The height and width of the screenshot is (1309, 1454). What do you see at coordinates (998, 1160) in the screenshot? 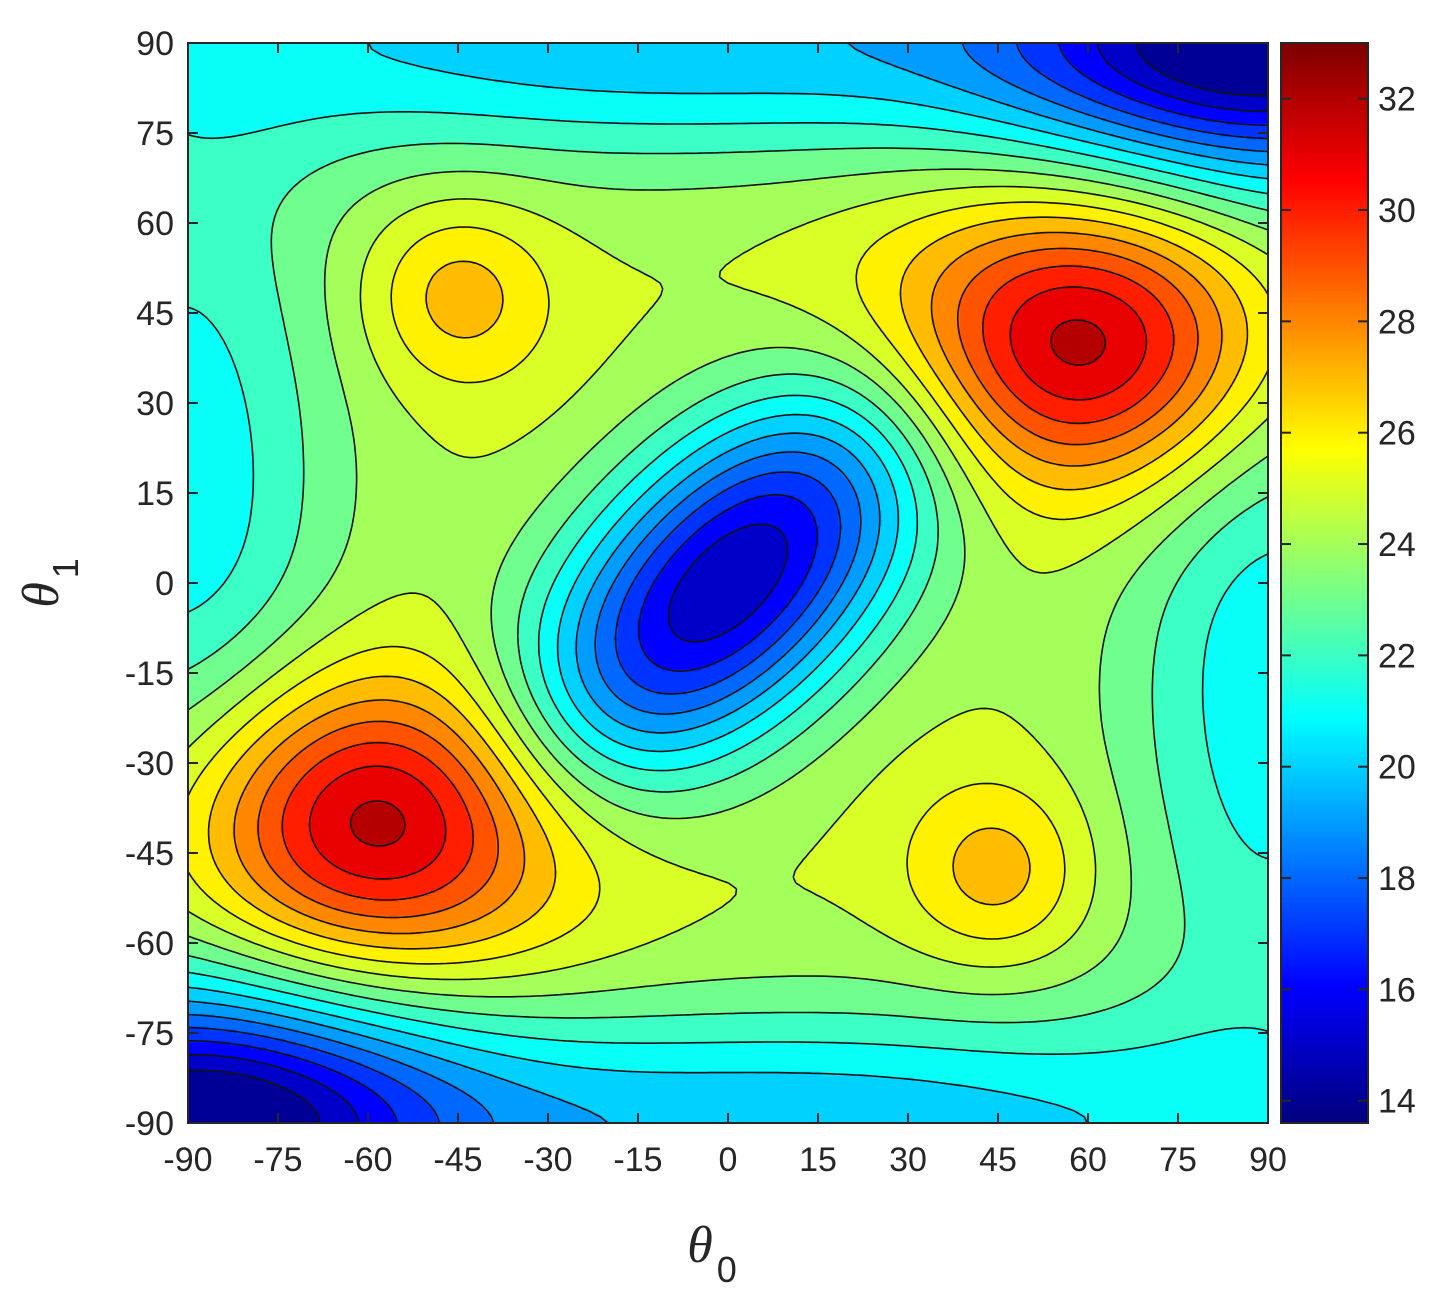
I see `x-tick-label: 45` at bounding box center [998, 1160].